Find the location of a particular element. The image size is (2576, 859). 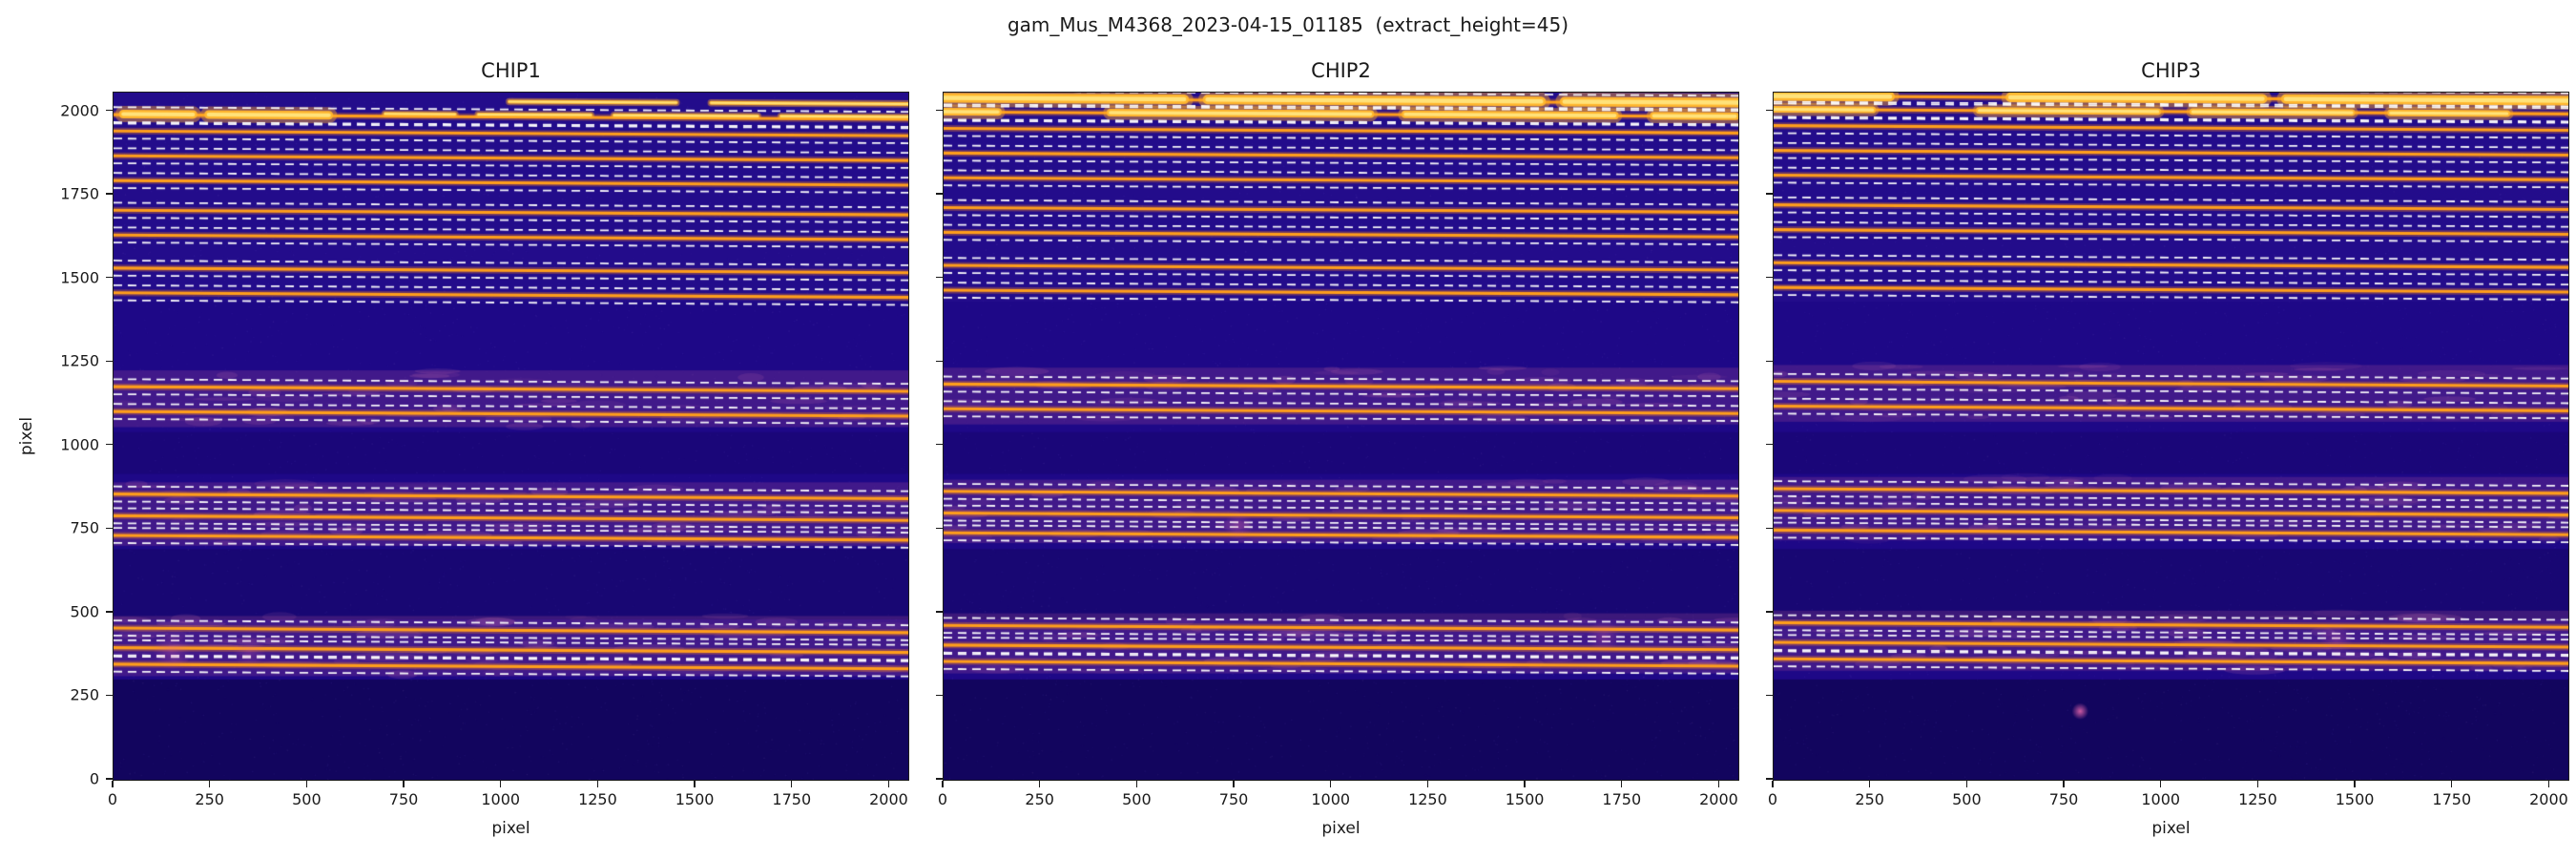

x-axis-chip3: 0 250 500 750 1000 1250 1500 1750 2000 is located at coordinates (2168, 798).